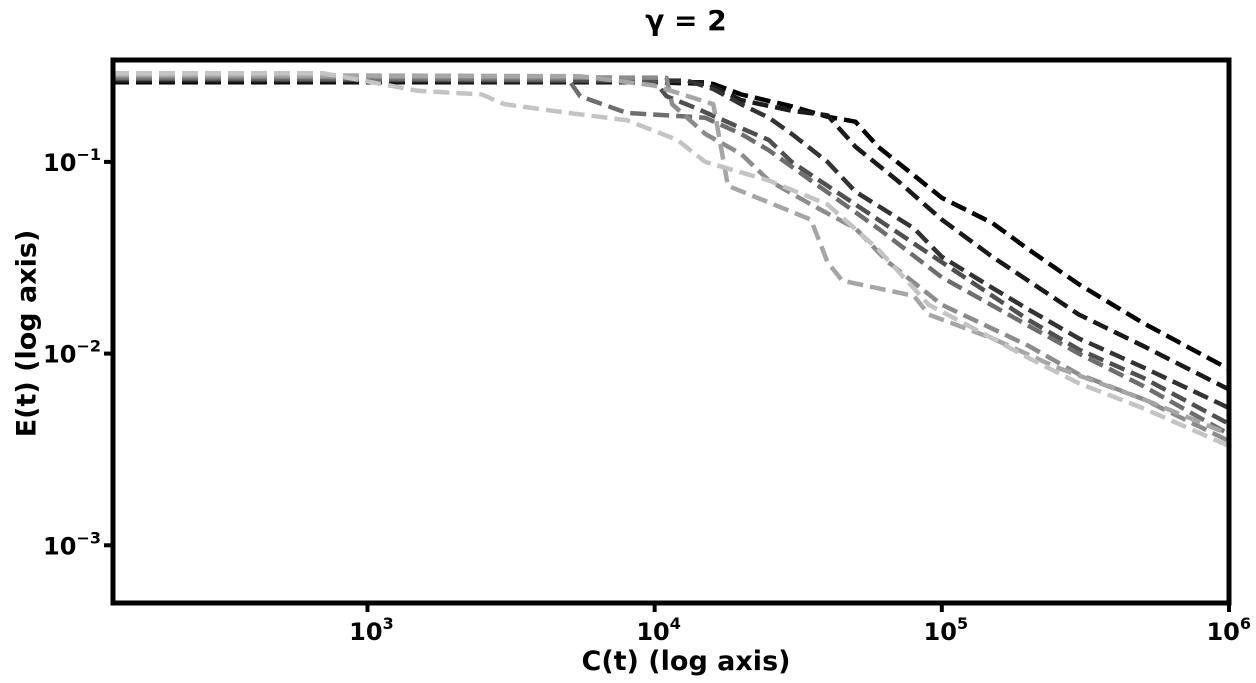 This screenshot has height=683, width=1256. I want to click on y-tick-label-3: 10⁻³, so click(72, 544).